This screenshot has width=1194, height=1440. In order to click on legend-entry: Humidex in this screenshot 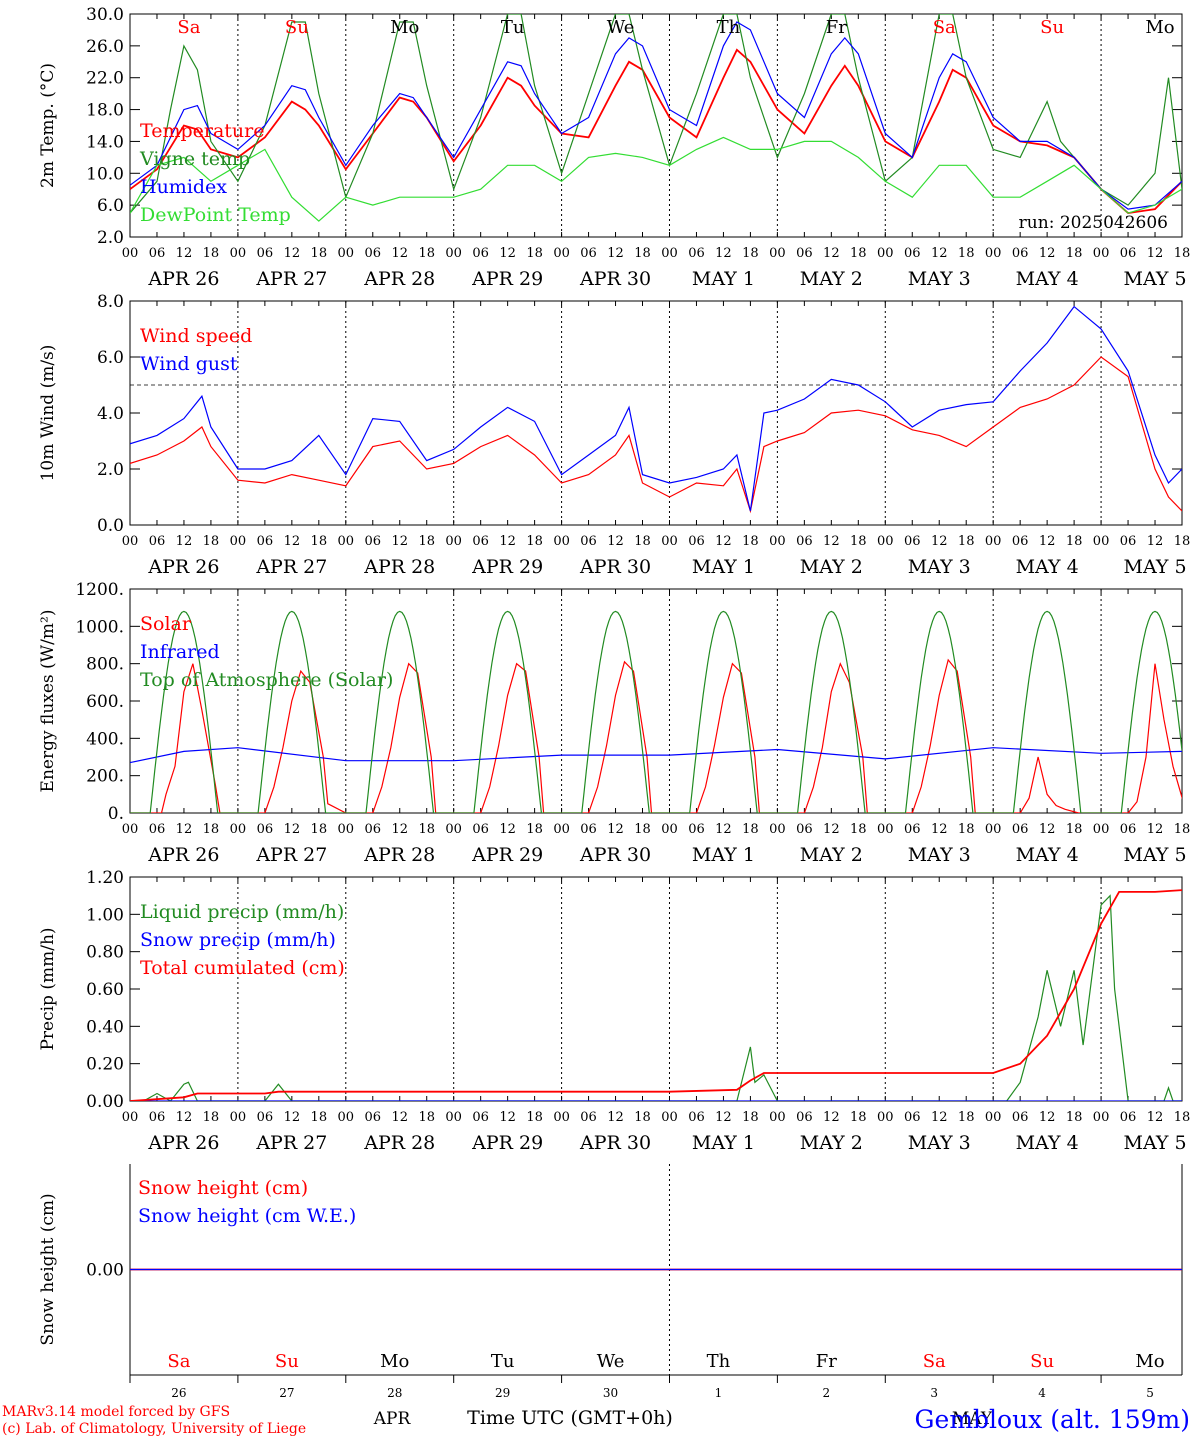, I will do `click(183, 187)`.